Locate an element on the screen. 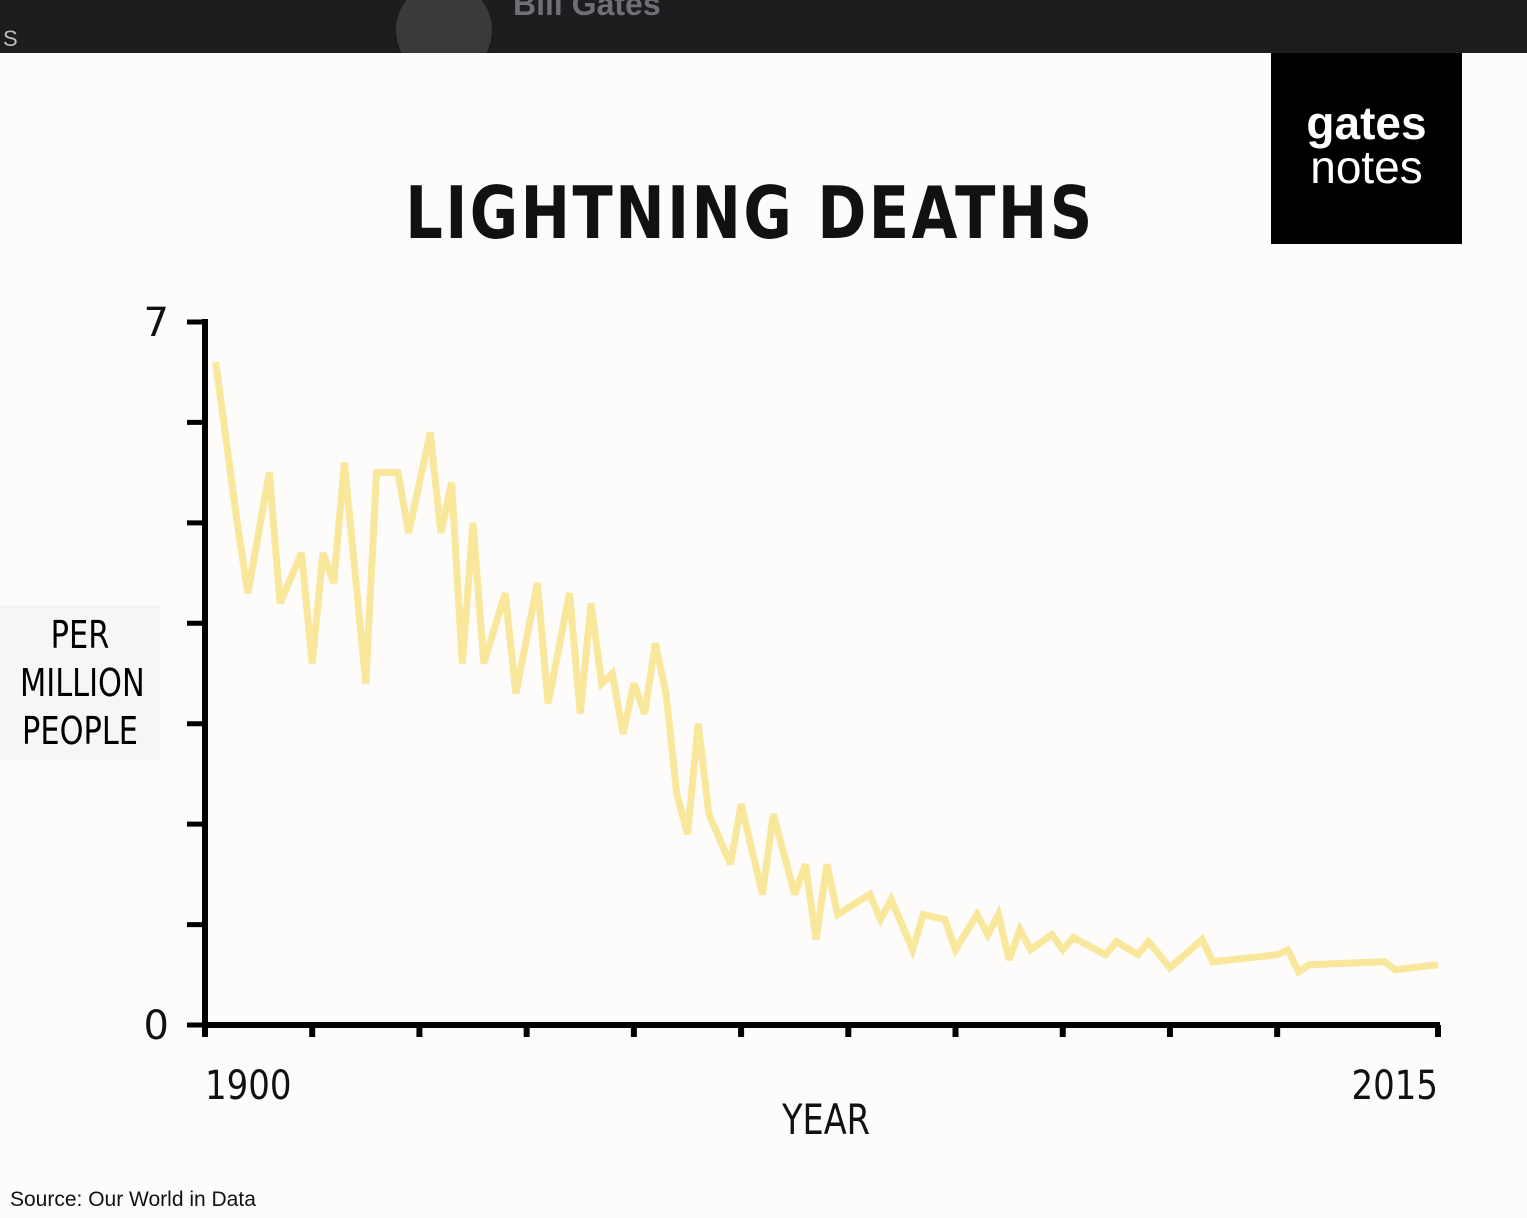 This screenshot has height=1218, width=1527. initial: S is located at coordinates (10, 38).